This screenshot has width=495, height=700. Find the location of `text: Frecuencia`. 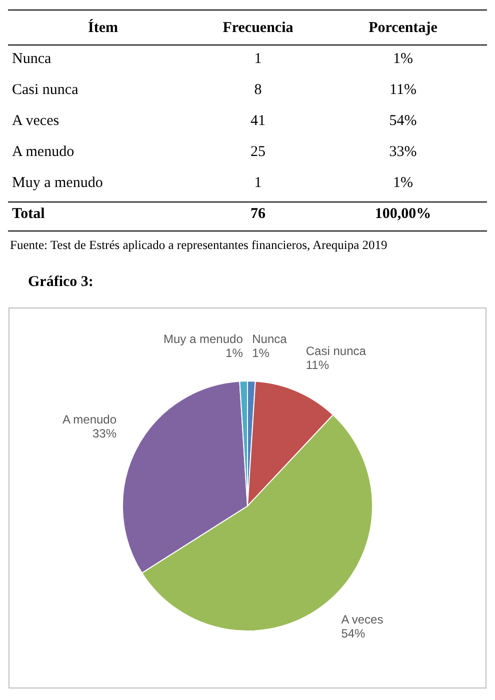

text: Frecuencia is located at coordinates (258, 28).